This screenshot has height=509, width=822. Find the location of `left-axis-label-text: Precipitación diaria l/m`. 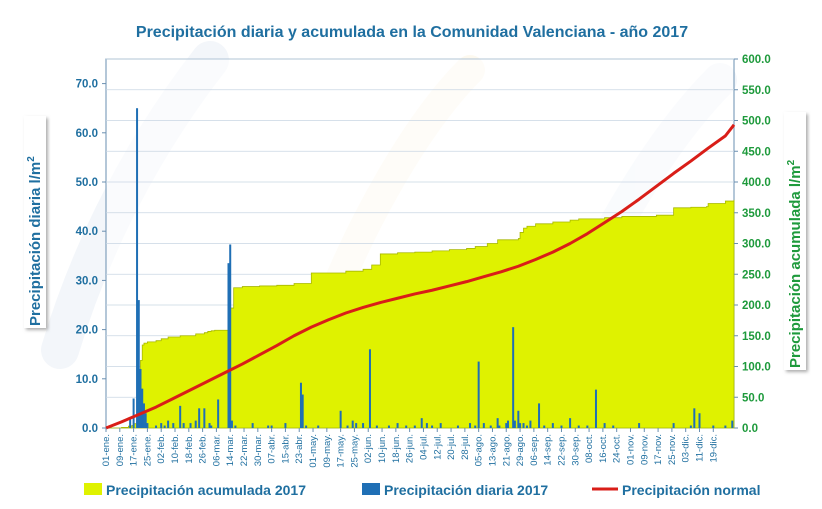

left-axis-label-text: Precipitación diaria l/m is located at coordinates (35, 244).